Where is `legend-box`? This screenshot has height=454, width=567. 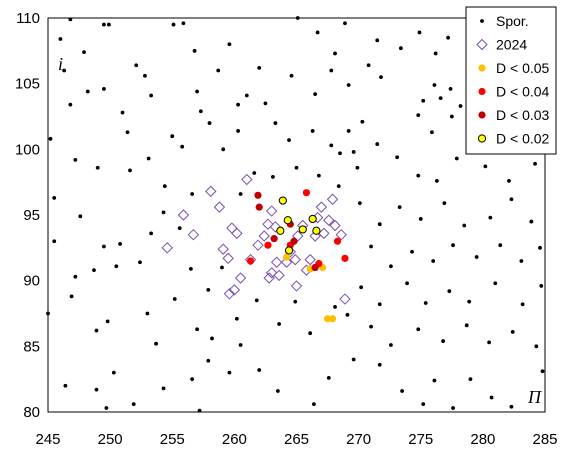
legend-box is located at coordinates (511, 80).